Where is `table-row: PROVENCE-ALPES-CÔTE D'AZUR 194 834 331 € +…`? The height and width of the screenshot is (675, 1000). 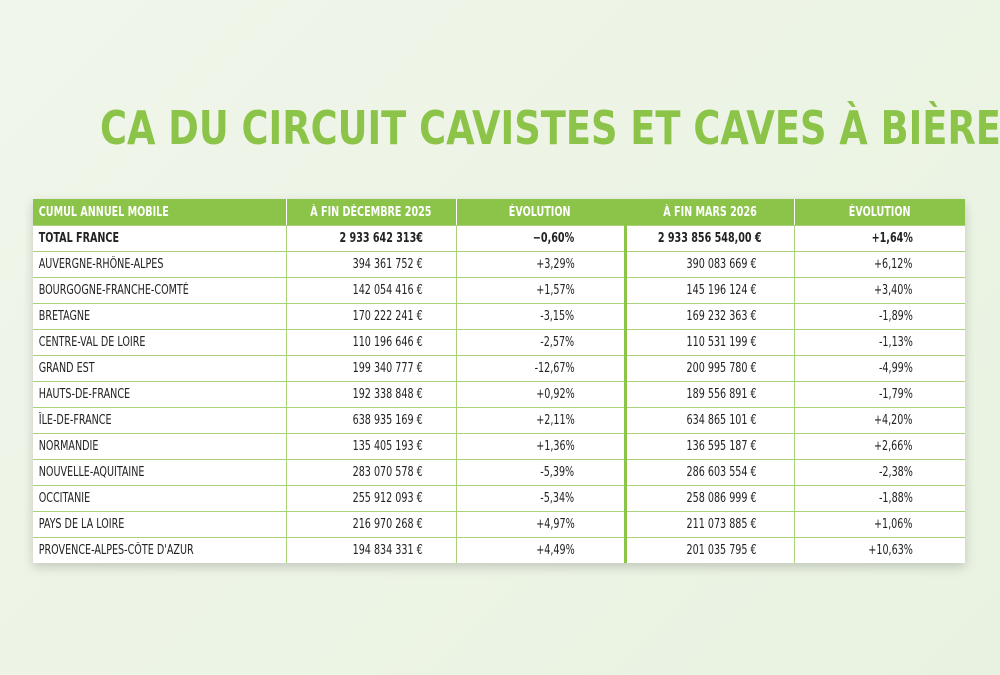
table-row: PROVENCE-ALPES-CÔTE D'AZUR 194 834 331 € +… is located at coordinates (499, 550).